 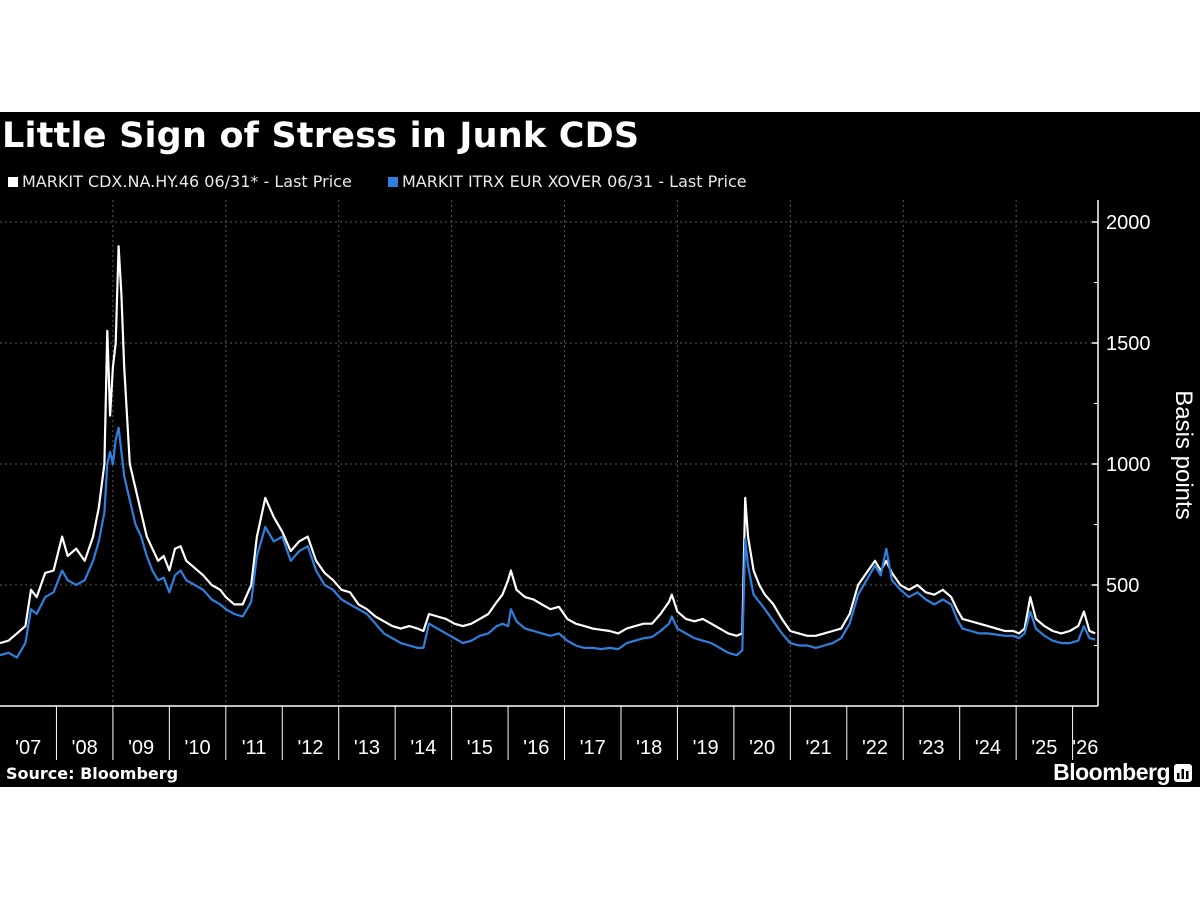 I want to click on legend-swatch-cdx, so click(x=13, y=181).